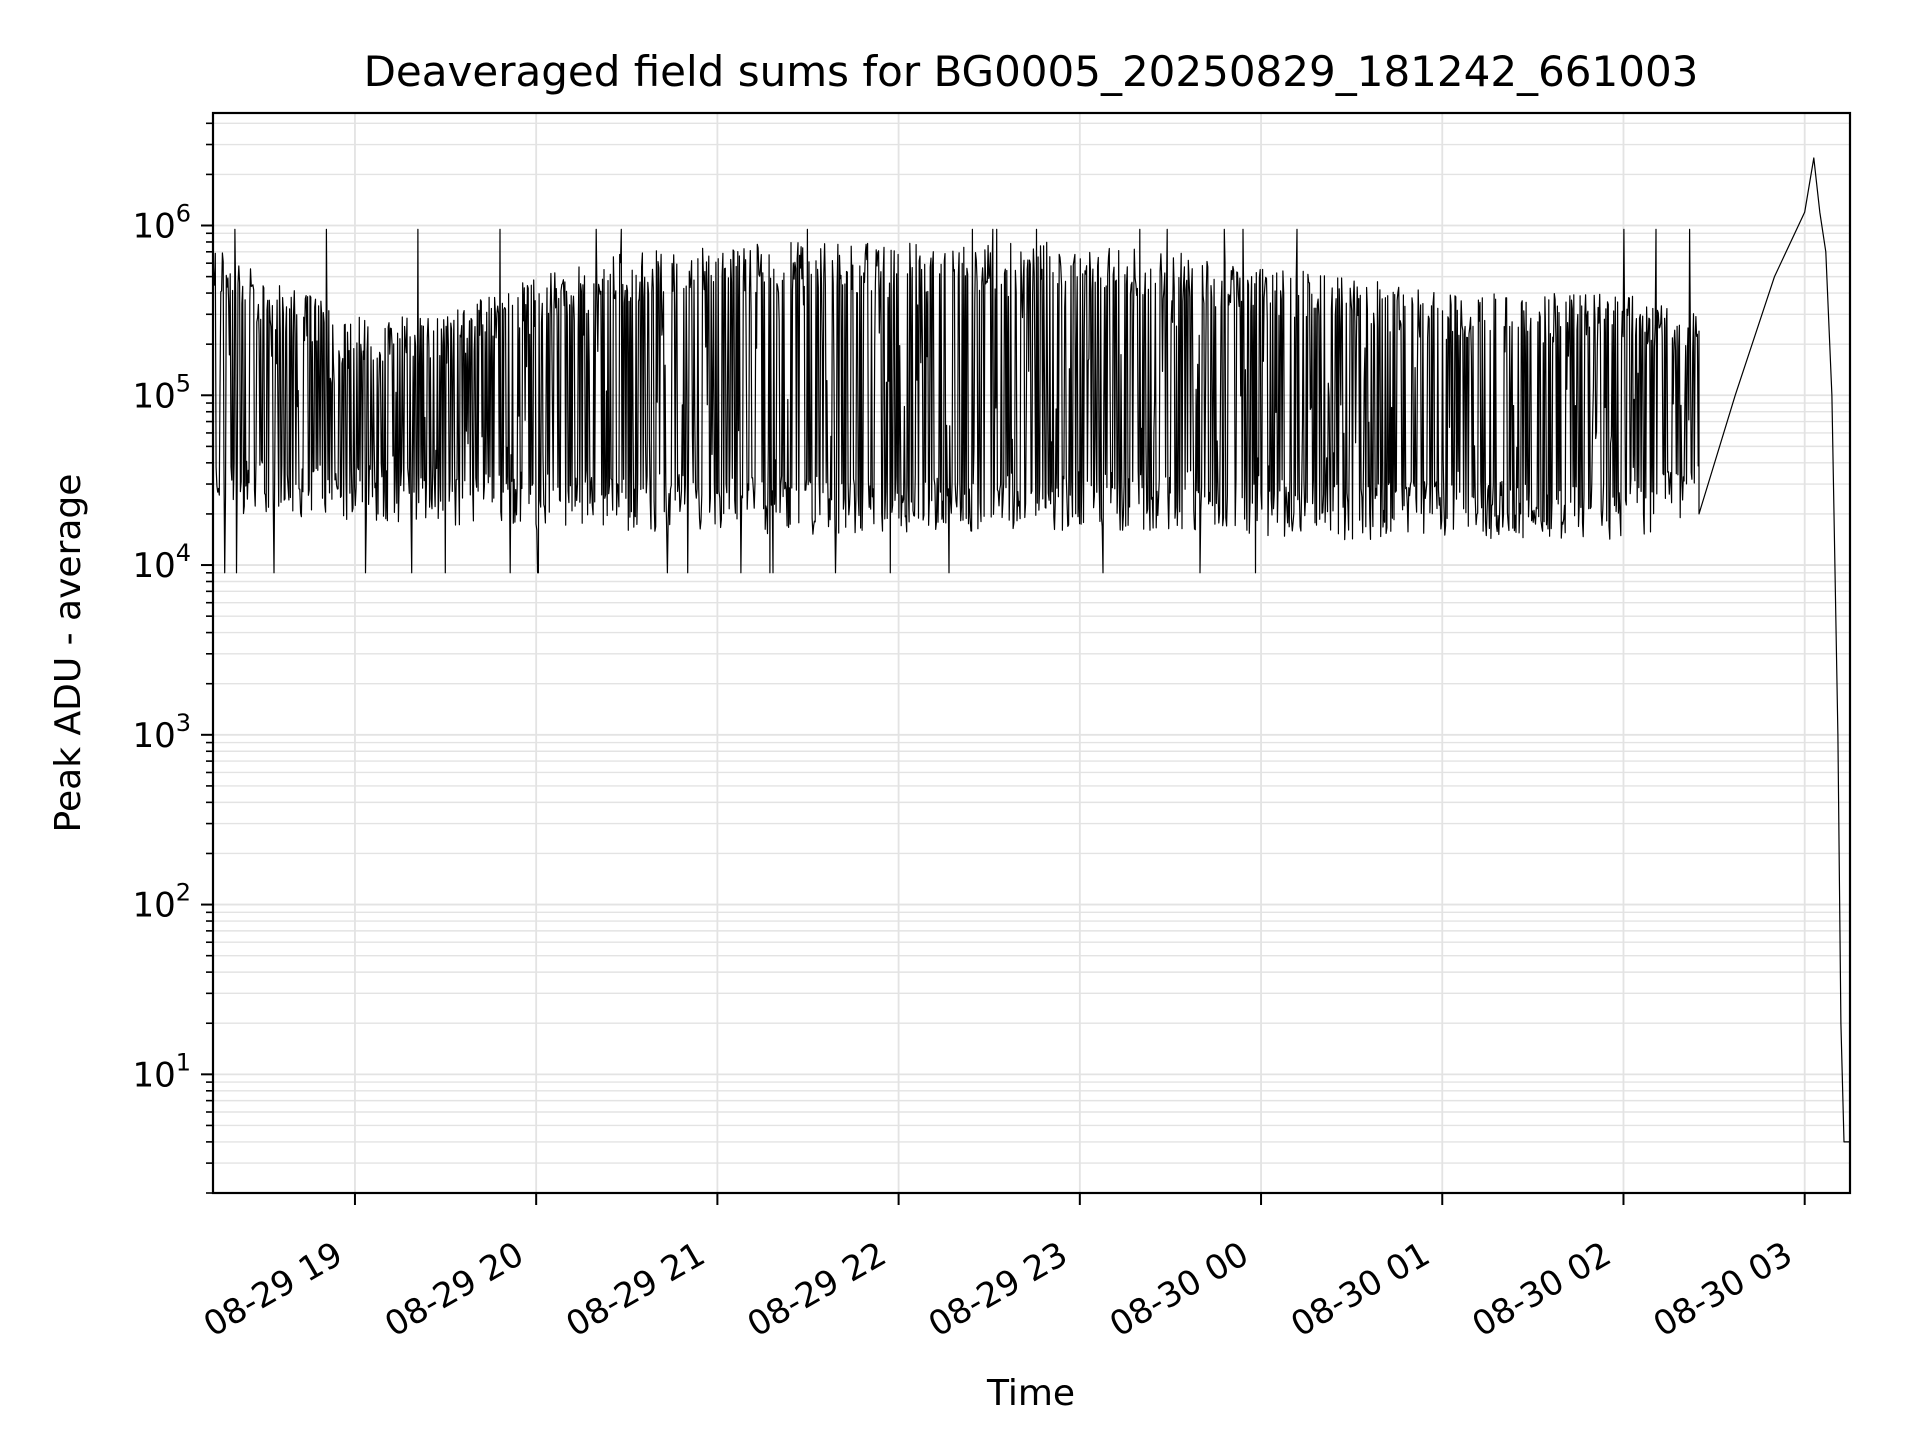  I want to click on y-axis-label: Peak ADU - average, so click(68, 653).